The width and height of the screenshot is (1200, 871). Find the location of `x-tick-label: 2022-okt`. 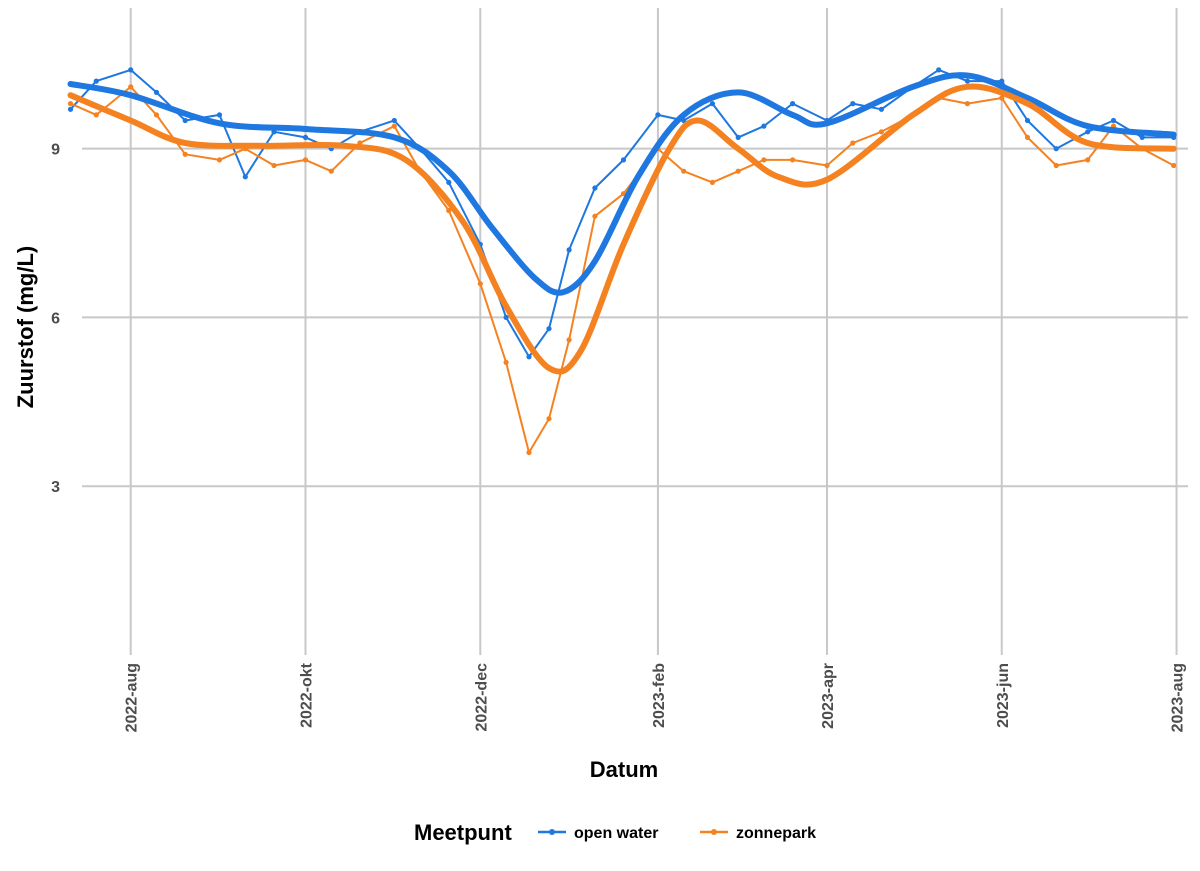

x-tick-label: 2022-okt is located at coordinates (306, 695).